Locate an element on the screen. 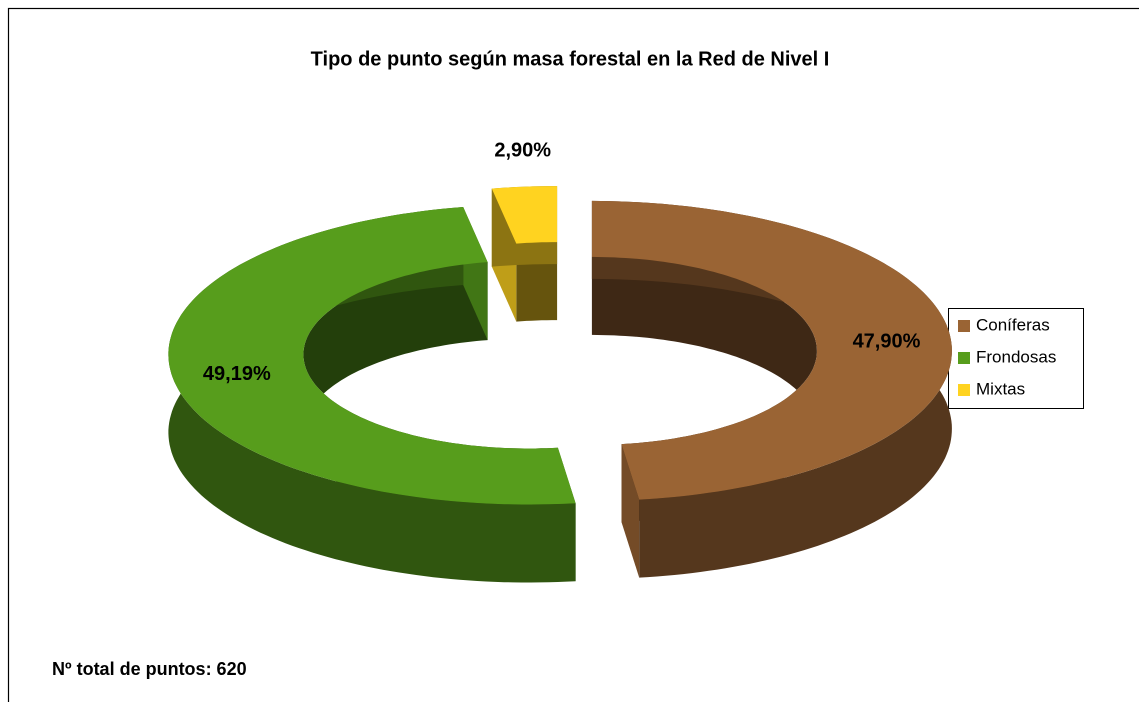 The width and height of the screenshot is (1139, 702). legend-label: Coníferas is located at coordinates (1013, 324).